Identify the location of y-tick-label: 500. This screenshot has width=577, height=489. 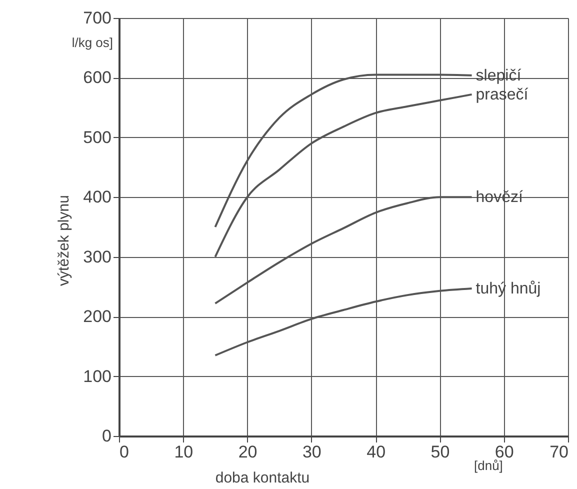
(97, 137).